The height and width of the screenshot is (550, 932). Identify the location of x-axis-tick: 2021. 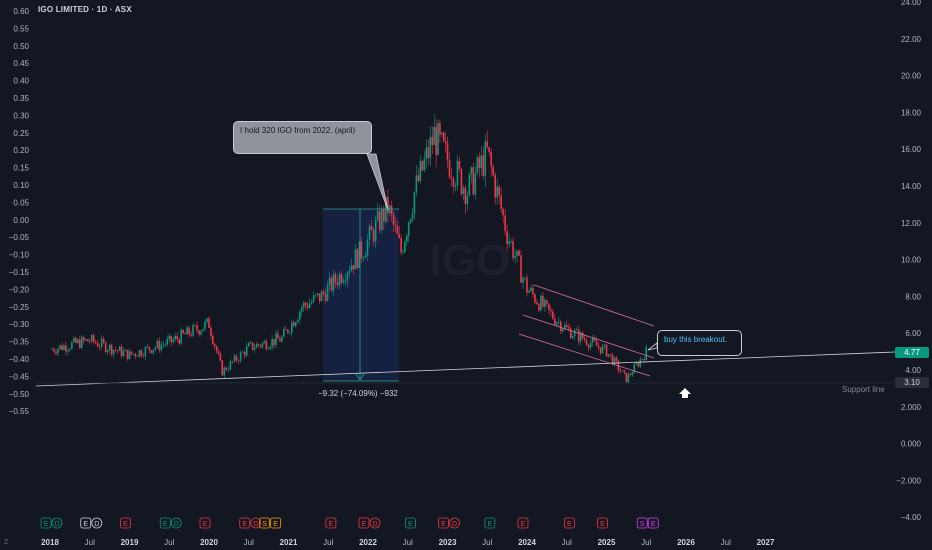
(289, 542).